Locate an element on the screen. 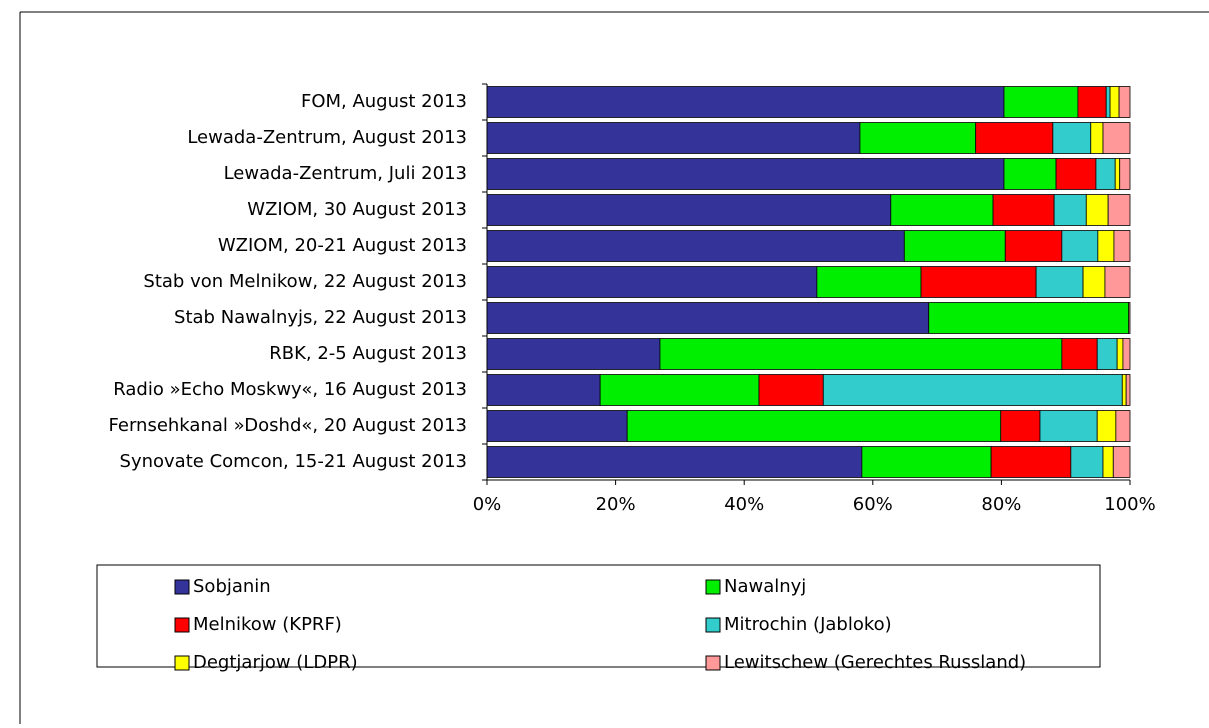  legend-label: Nawalnyj is located at coordinates (765, 586).